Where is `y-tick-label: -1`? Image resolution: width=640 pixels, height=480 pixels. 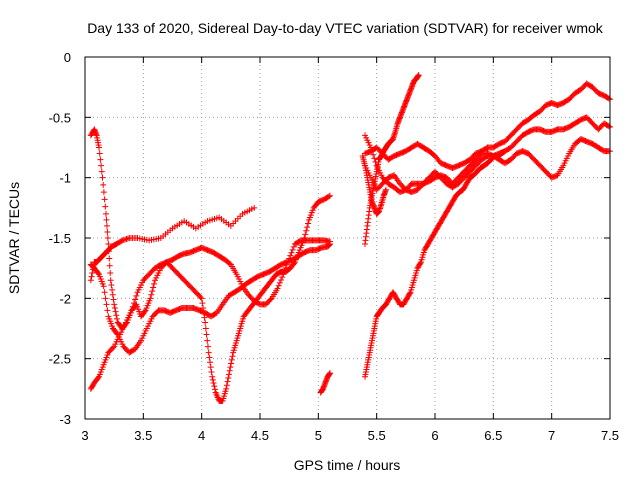
y-tick-label: -1 is located at coordinates (65, 178).